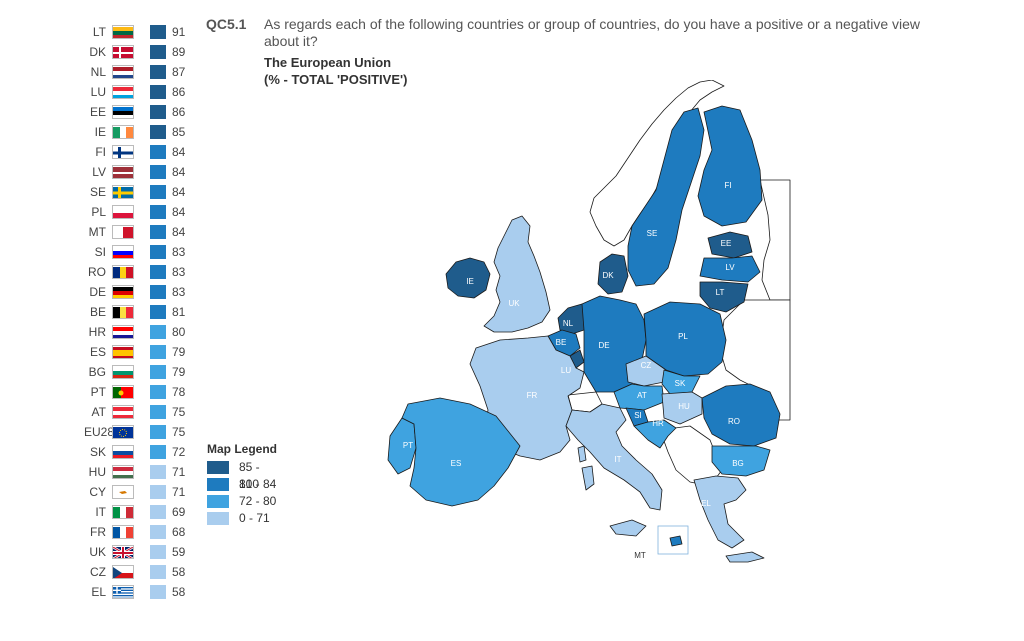  I want to click on region-poland, so click(685, 339).